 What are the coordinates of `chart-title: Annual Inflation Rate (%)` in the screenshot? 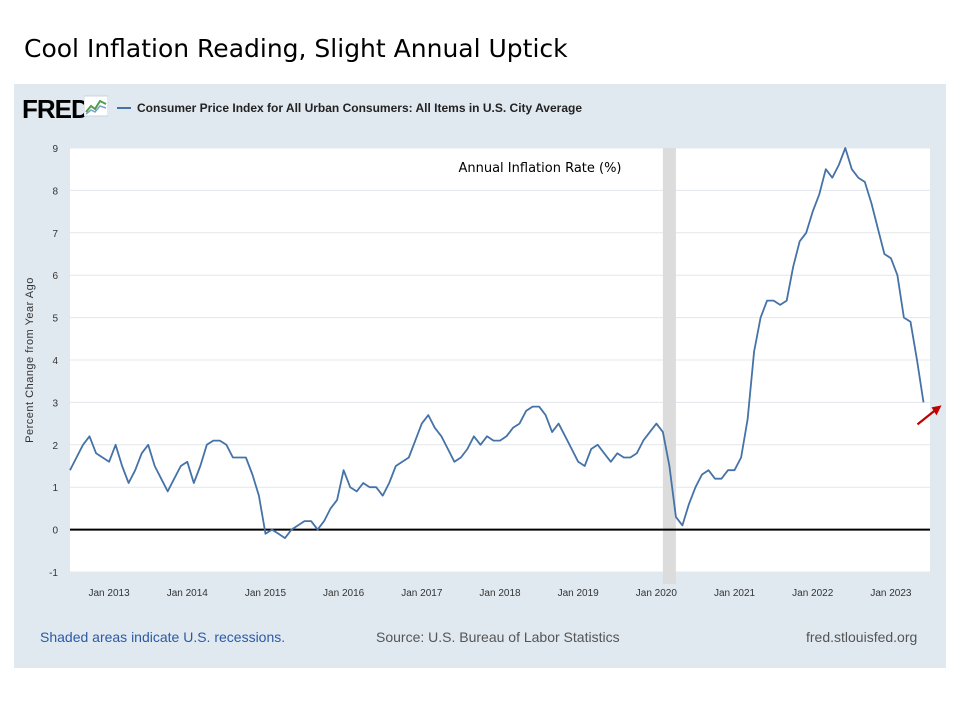 It's located at (539, 168).